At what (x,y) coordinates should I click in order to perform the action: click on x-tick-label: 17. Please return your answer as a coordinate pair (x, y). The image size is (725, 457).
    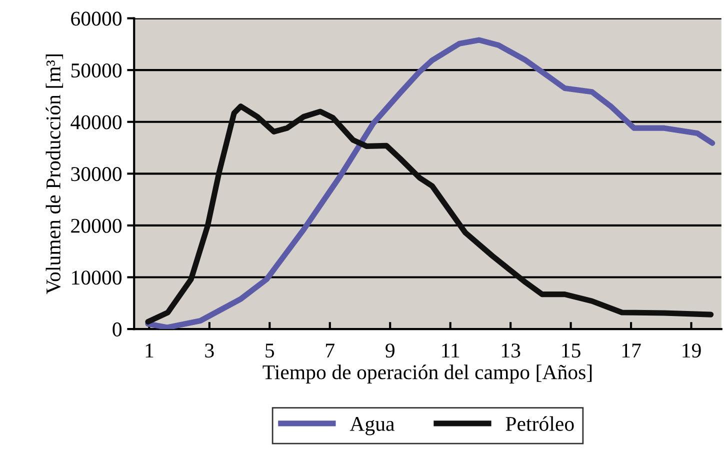
    Looking at the image, I should click on (631, 351).